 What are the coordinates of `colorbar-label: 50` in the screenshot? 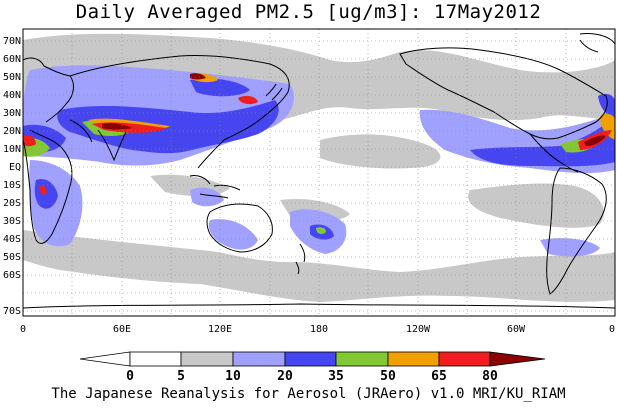 It's located at (388, 376).